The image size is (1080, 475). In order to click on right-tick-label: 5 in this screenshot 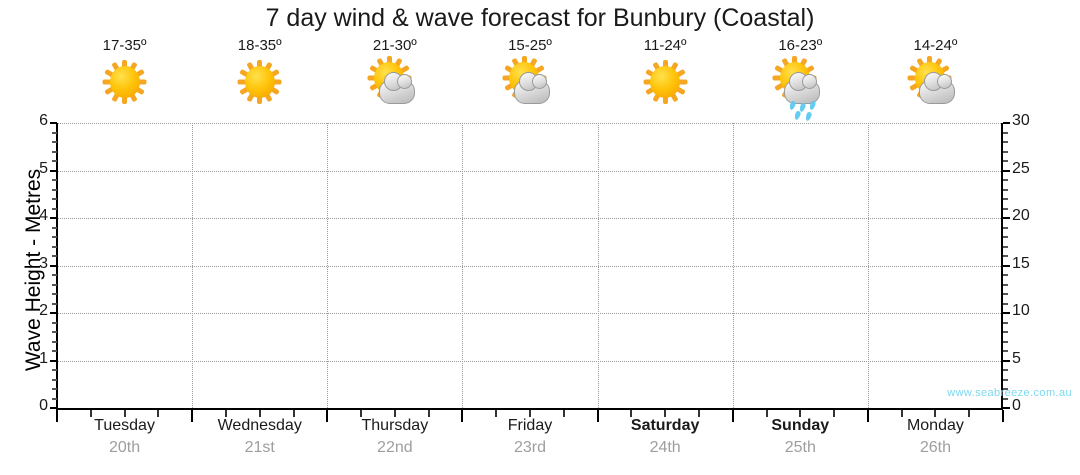, I will do `click(1016, 358)`.